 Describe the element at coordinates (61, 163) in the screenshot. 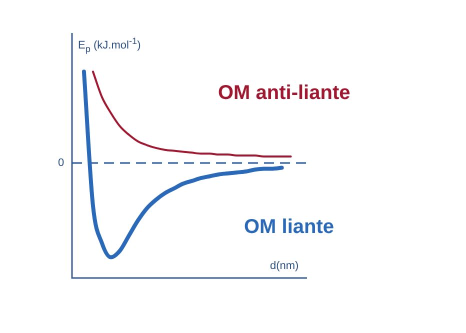

I see `ref-line-label: 0` at that location.